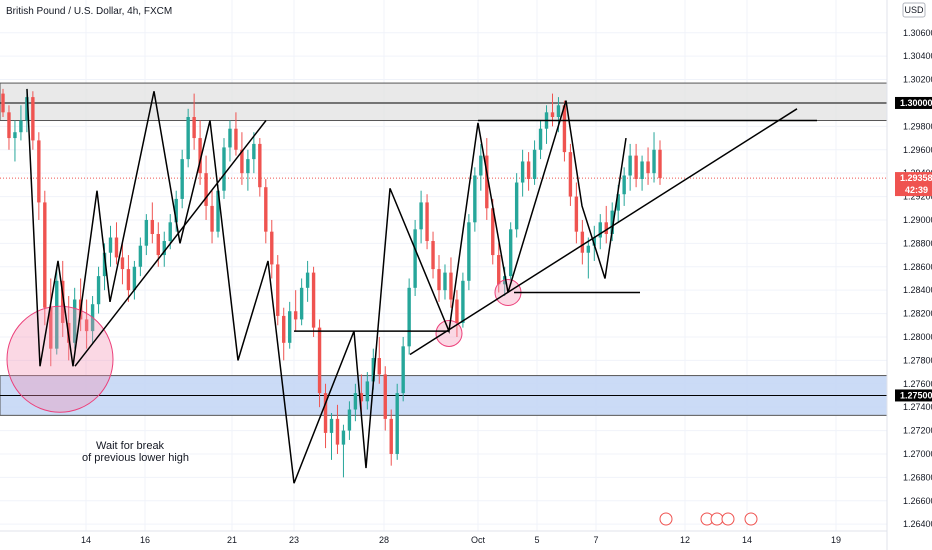 The image size is (932, 550). What do you see at coordinates (917, 56) in the screenshot?
I see `price-tick-label: 1.30400` at bounding box center [917, 56].